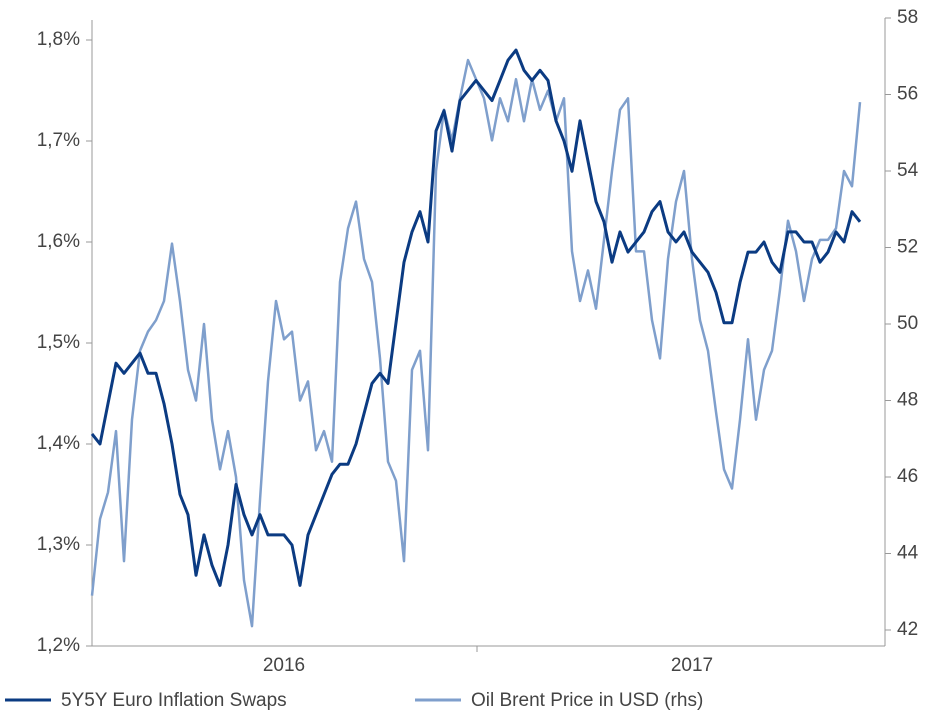 This screenshot has width=943, height=717. Describe the element at coordinates (907, 247) in the screenshot. I see `y2-tick-label: 52` at that location.